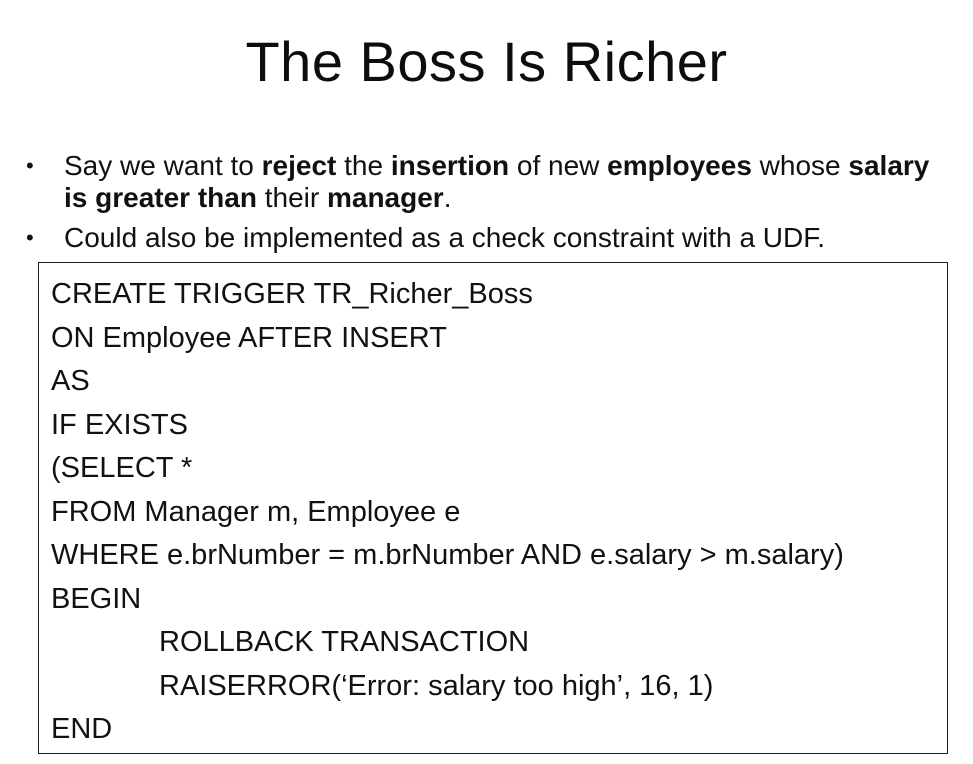  Describe the element at coordinates (497, 181) in the screenshot. I see `bullet-text-bold: salary is greater than` at that location.